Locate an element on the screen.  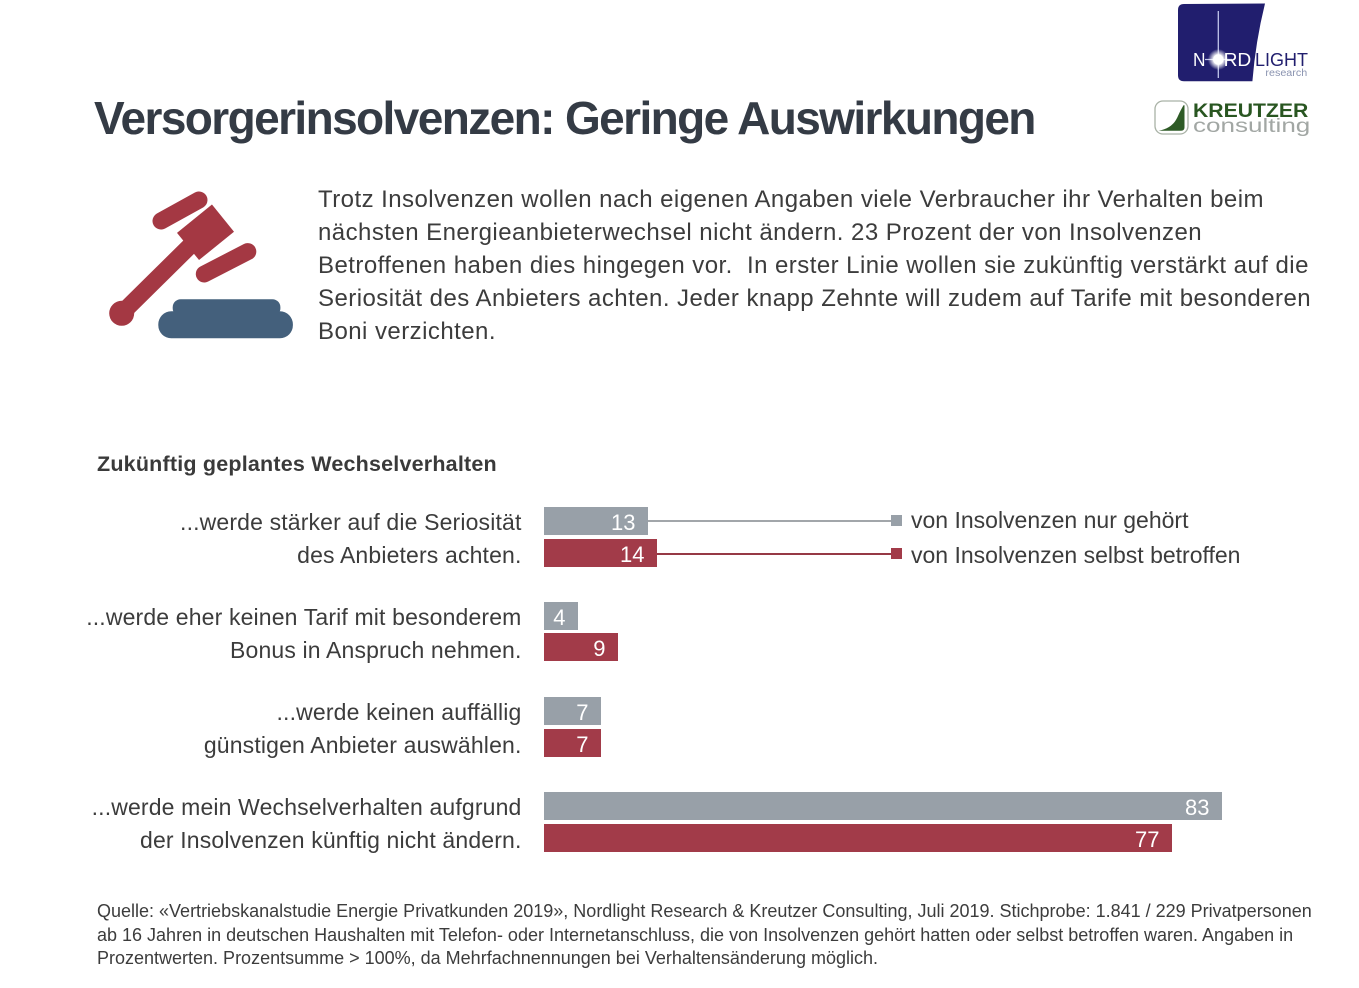
svg-text: RD is located at coordinates (1238, 59).